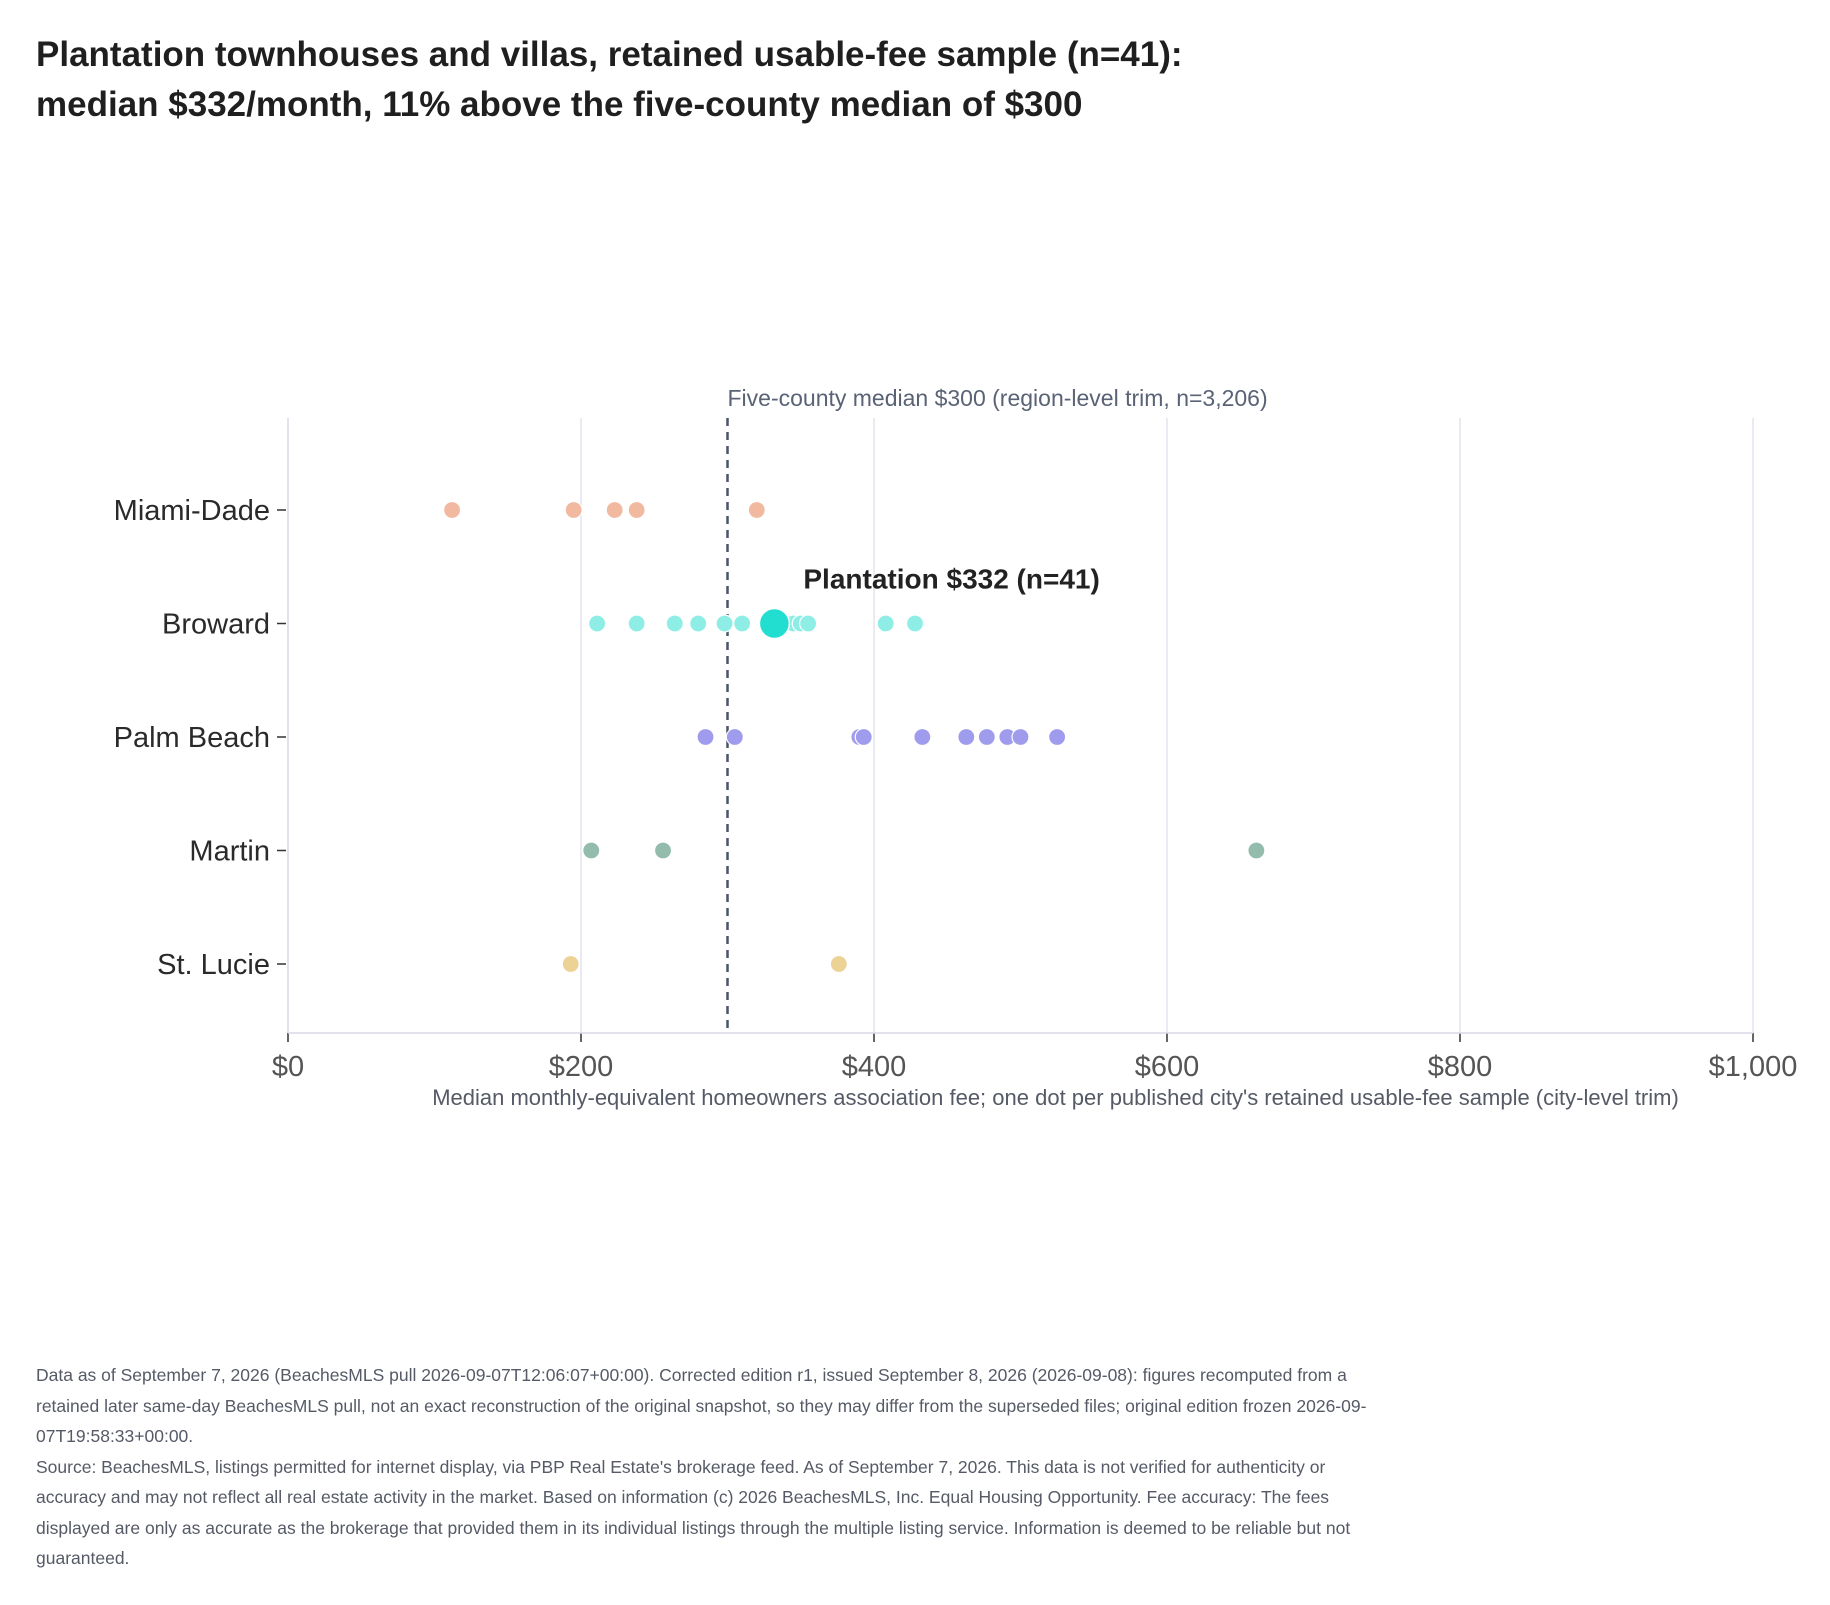 The width and height of the screenshot is (1830, 1605). Describe the element at coordinates (192, 511) in the screenshot. I see `category-label: Miami-Dade` at that location.